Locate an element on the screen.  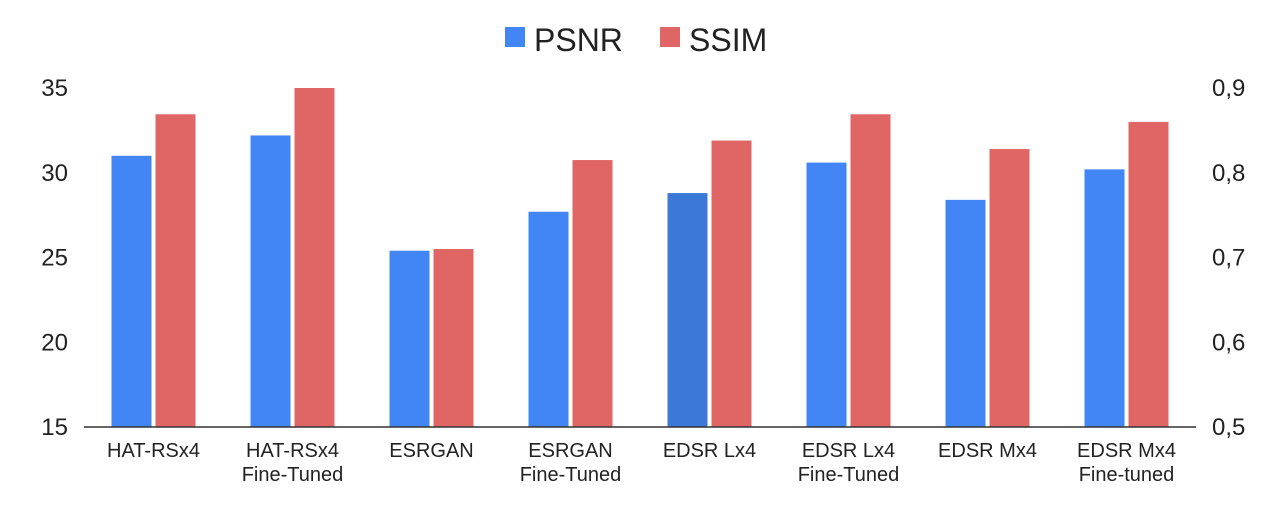
legend-label: SSIM is located at coordinates (728, 40).